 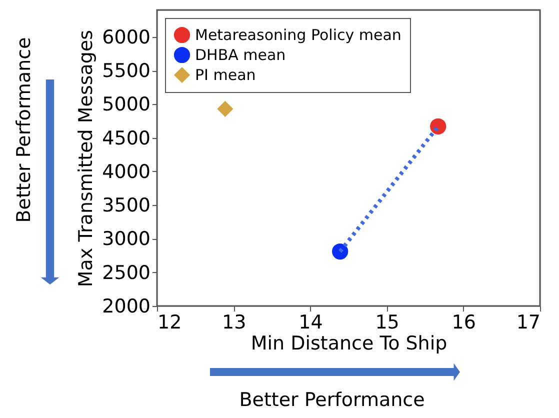 I want to click on y-tick-label: 6000, so click(x=126, y=37).